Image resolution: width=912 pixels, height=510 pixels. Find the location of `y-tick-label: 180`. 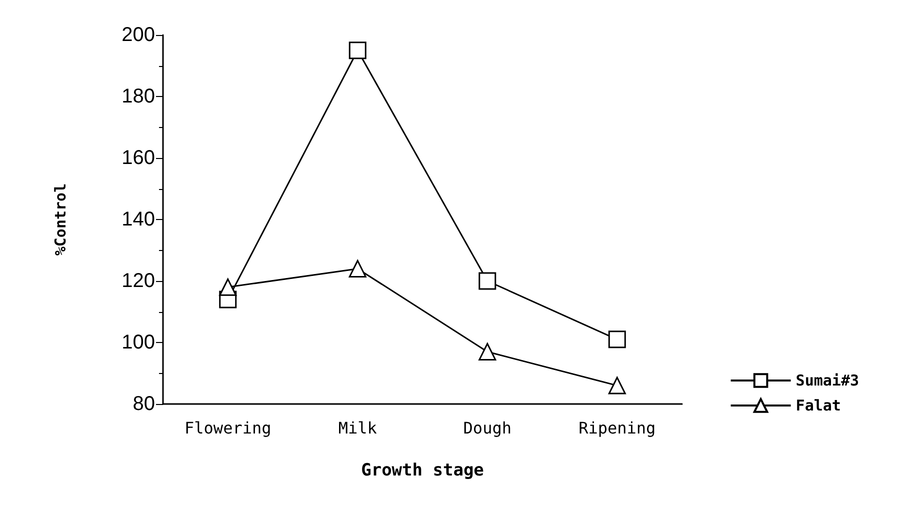

y-tick-label: 180 is located at coordinates (138, 97).